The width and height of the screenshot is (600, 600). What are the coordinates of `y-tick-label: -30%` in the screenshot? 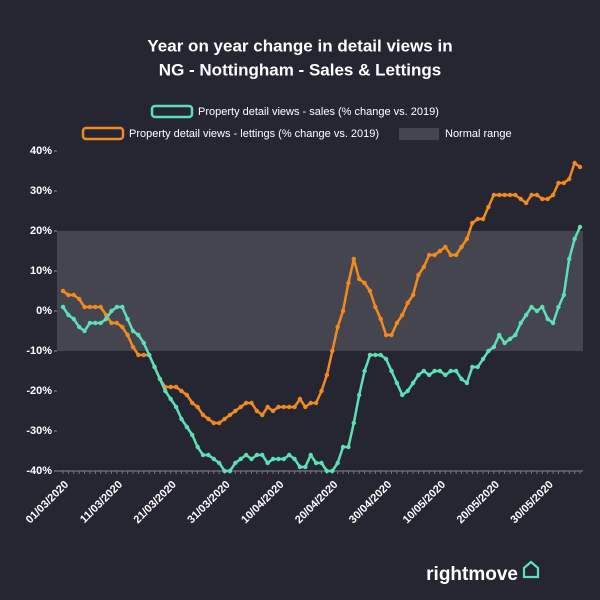 It's located at (39, 431).